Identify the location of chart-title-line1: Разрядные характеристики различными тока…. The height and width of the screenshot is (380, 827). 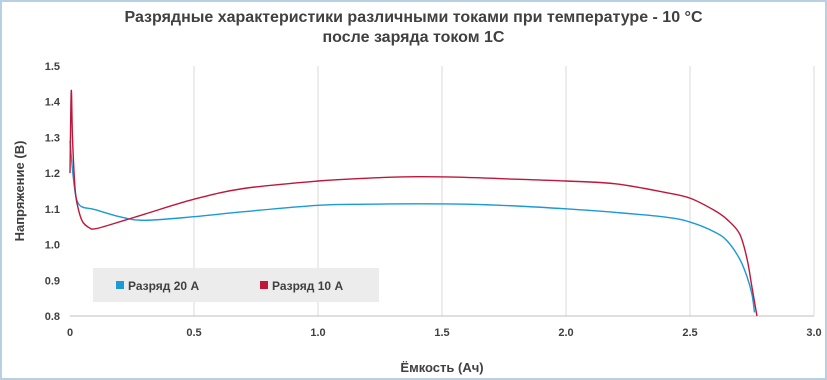
(413, 17).